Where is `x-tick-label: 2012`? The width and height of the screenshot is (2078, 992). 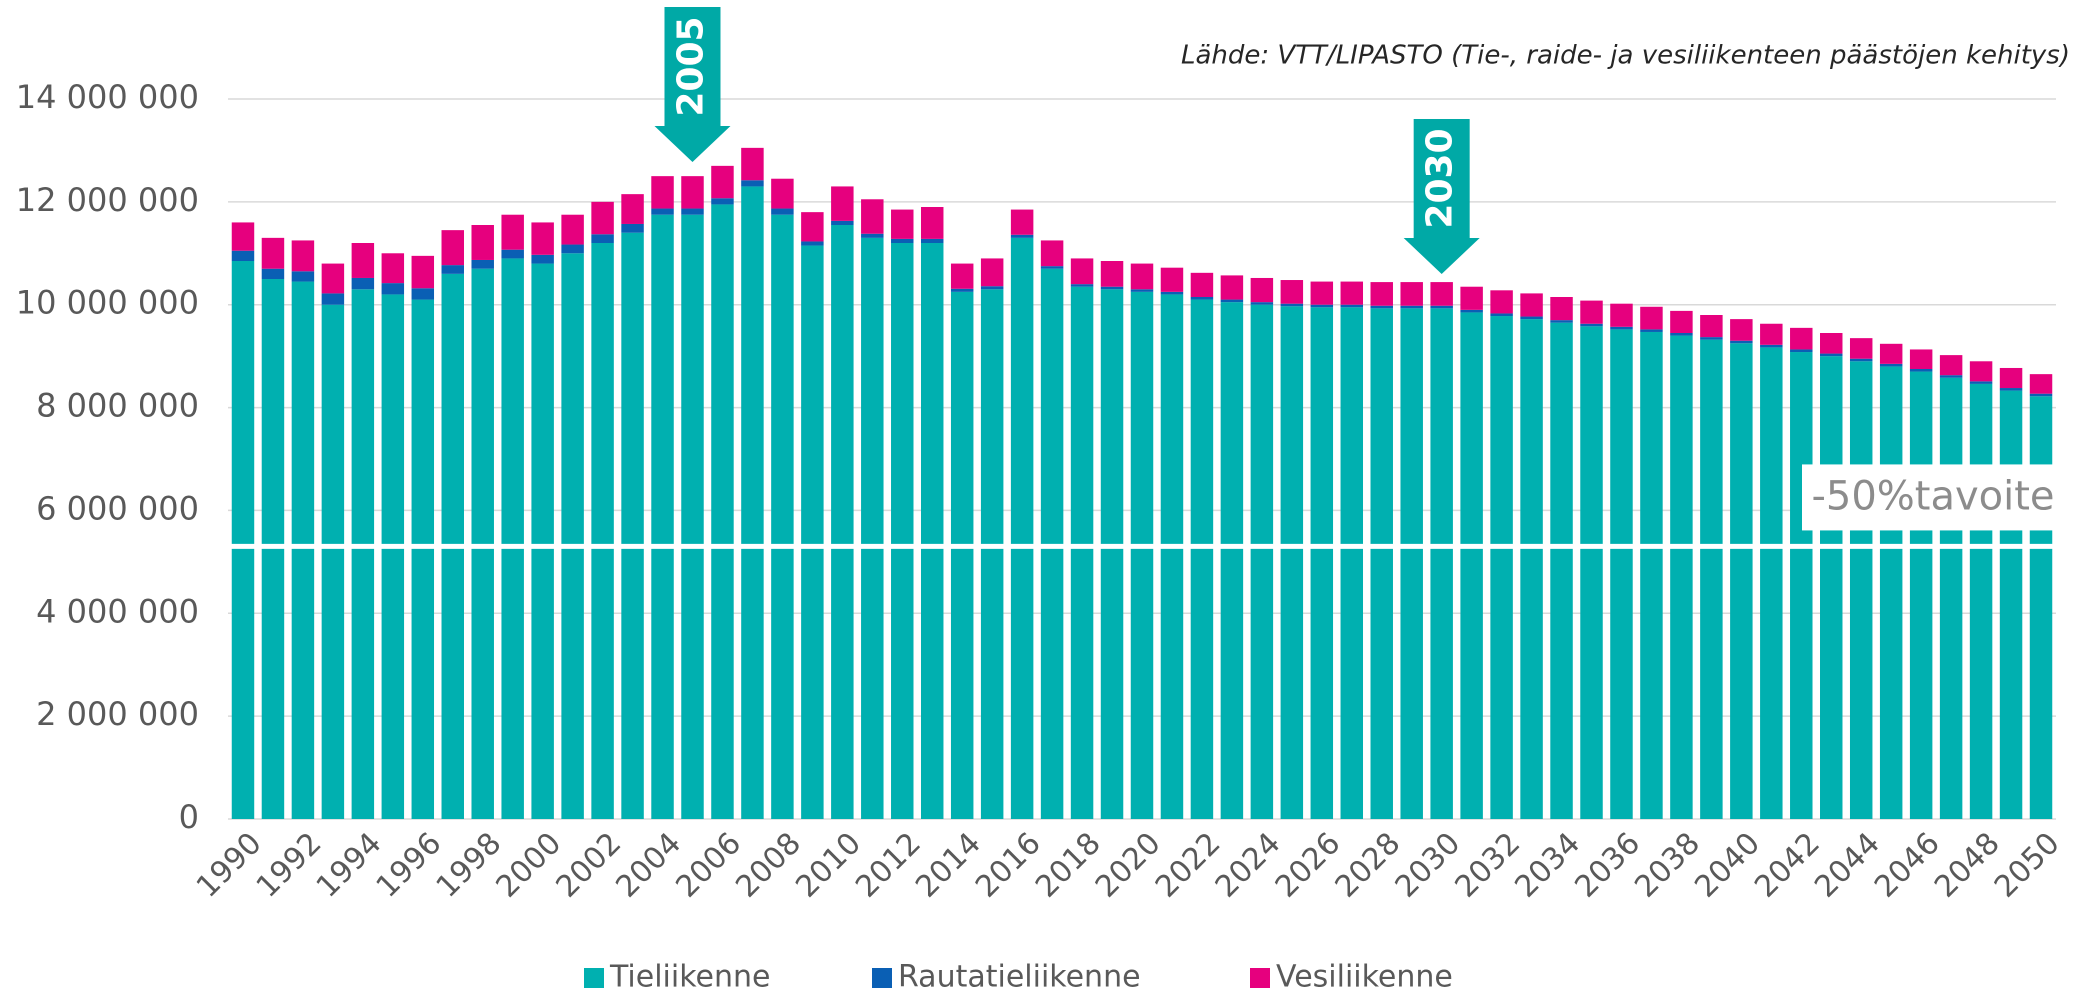
x-tick-label: 2012 is located at coordinates (888, 865).